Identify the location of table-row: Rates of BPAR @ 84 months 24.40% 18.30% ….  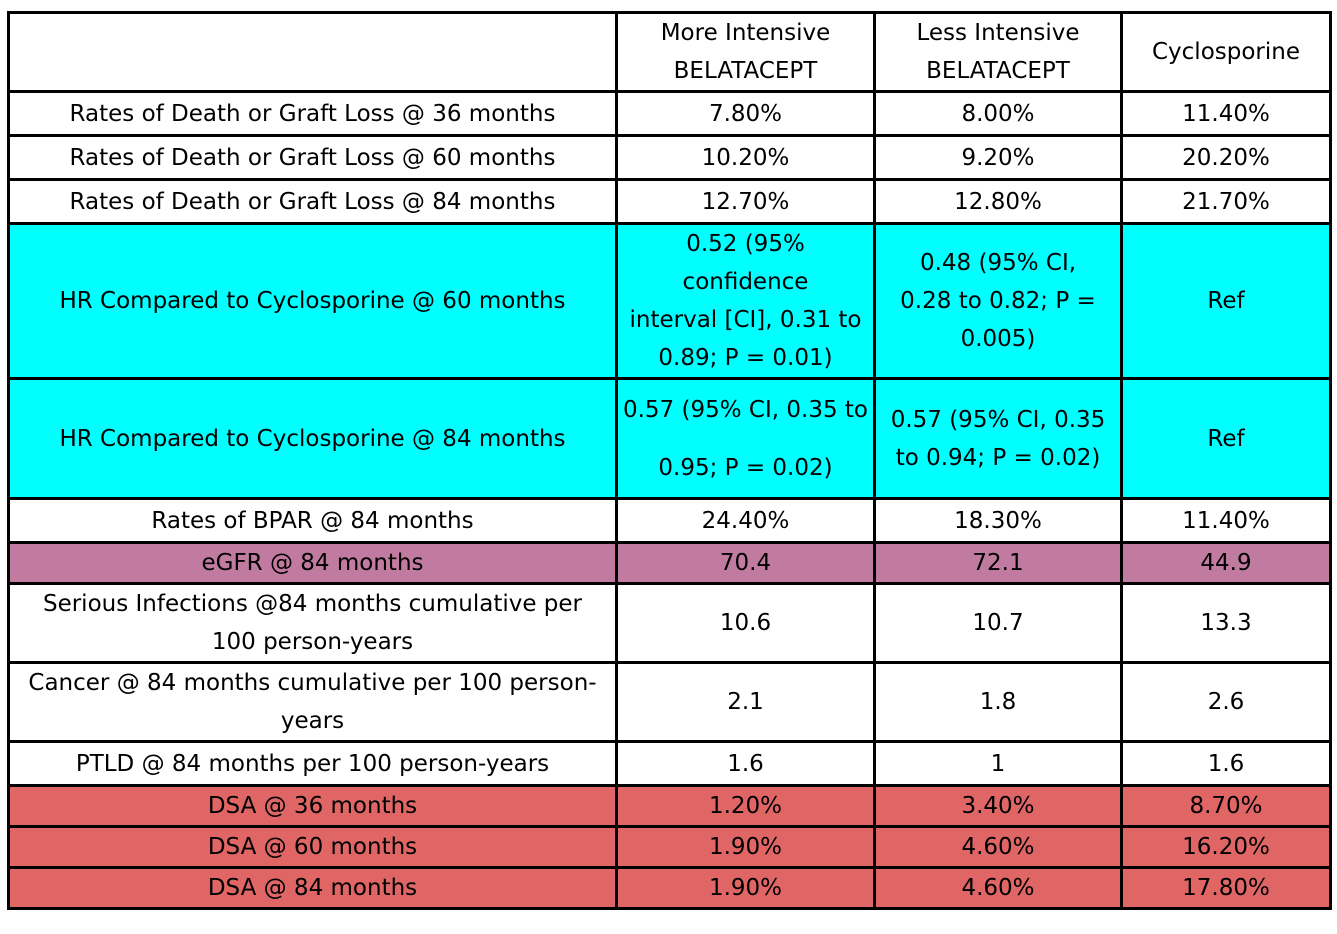
(669, 520).